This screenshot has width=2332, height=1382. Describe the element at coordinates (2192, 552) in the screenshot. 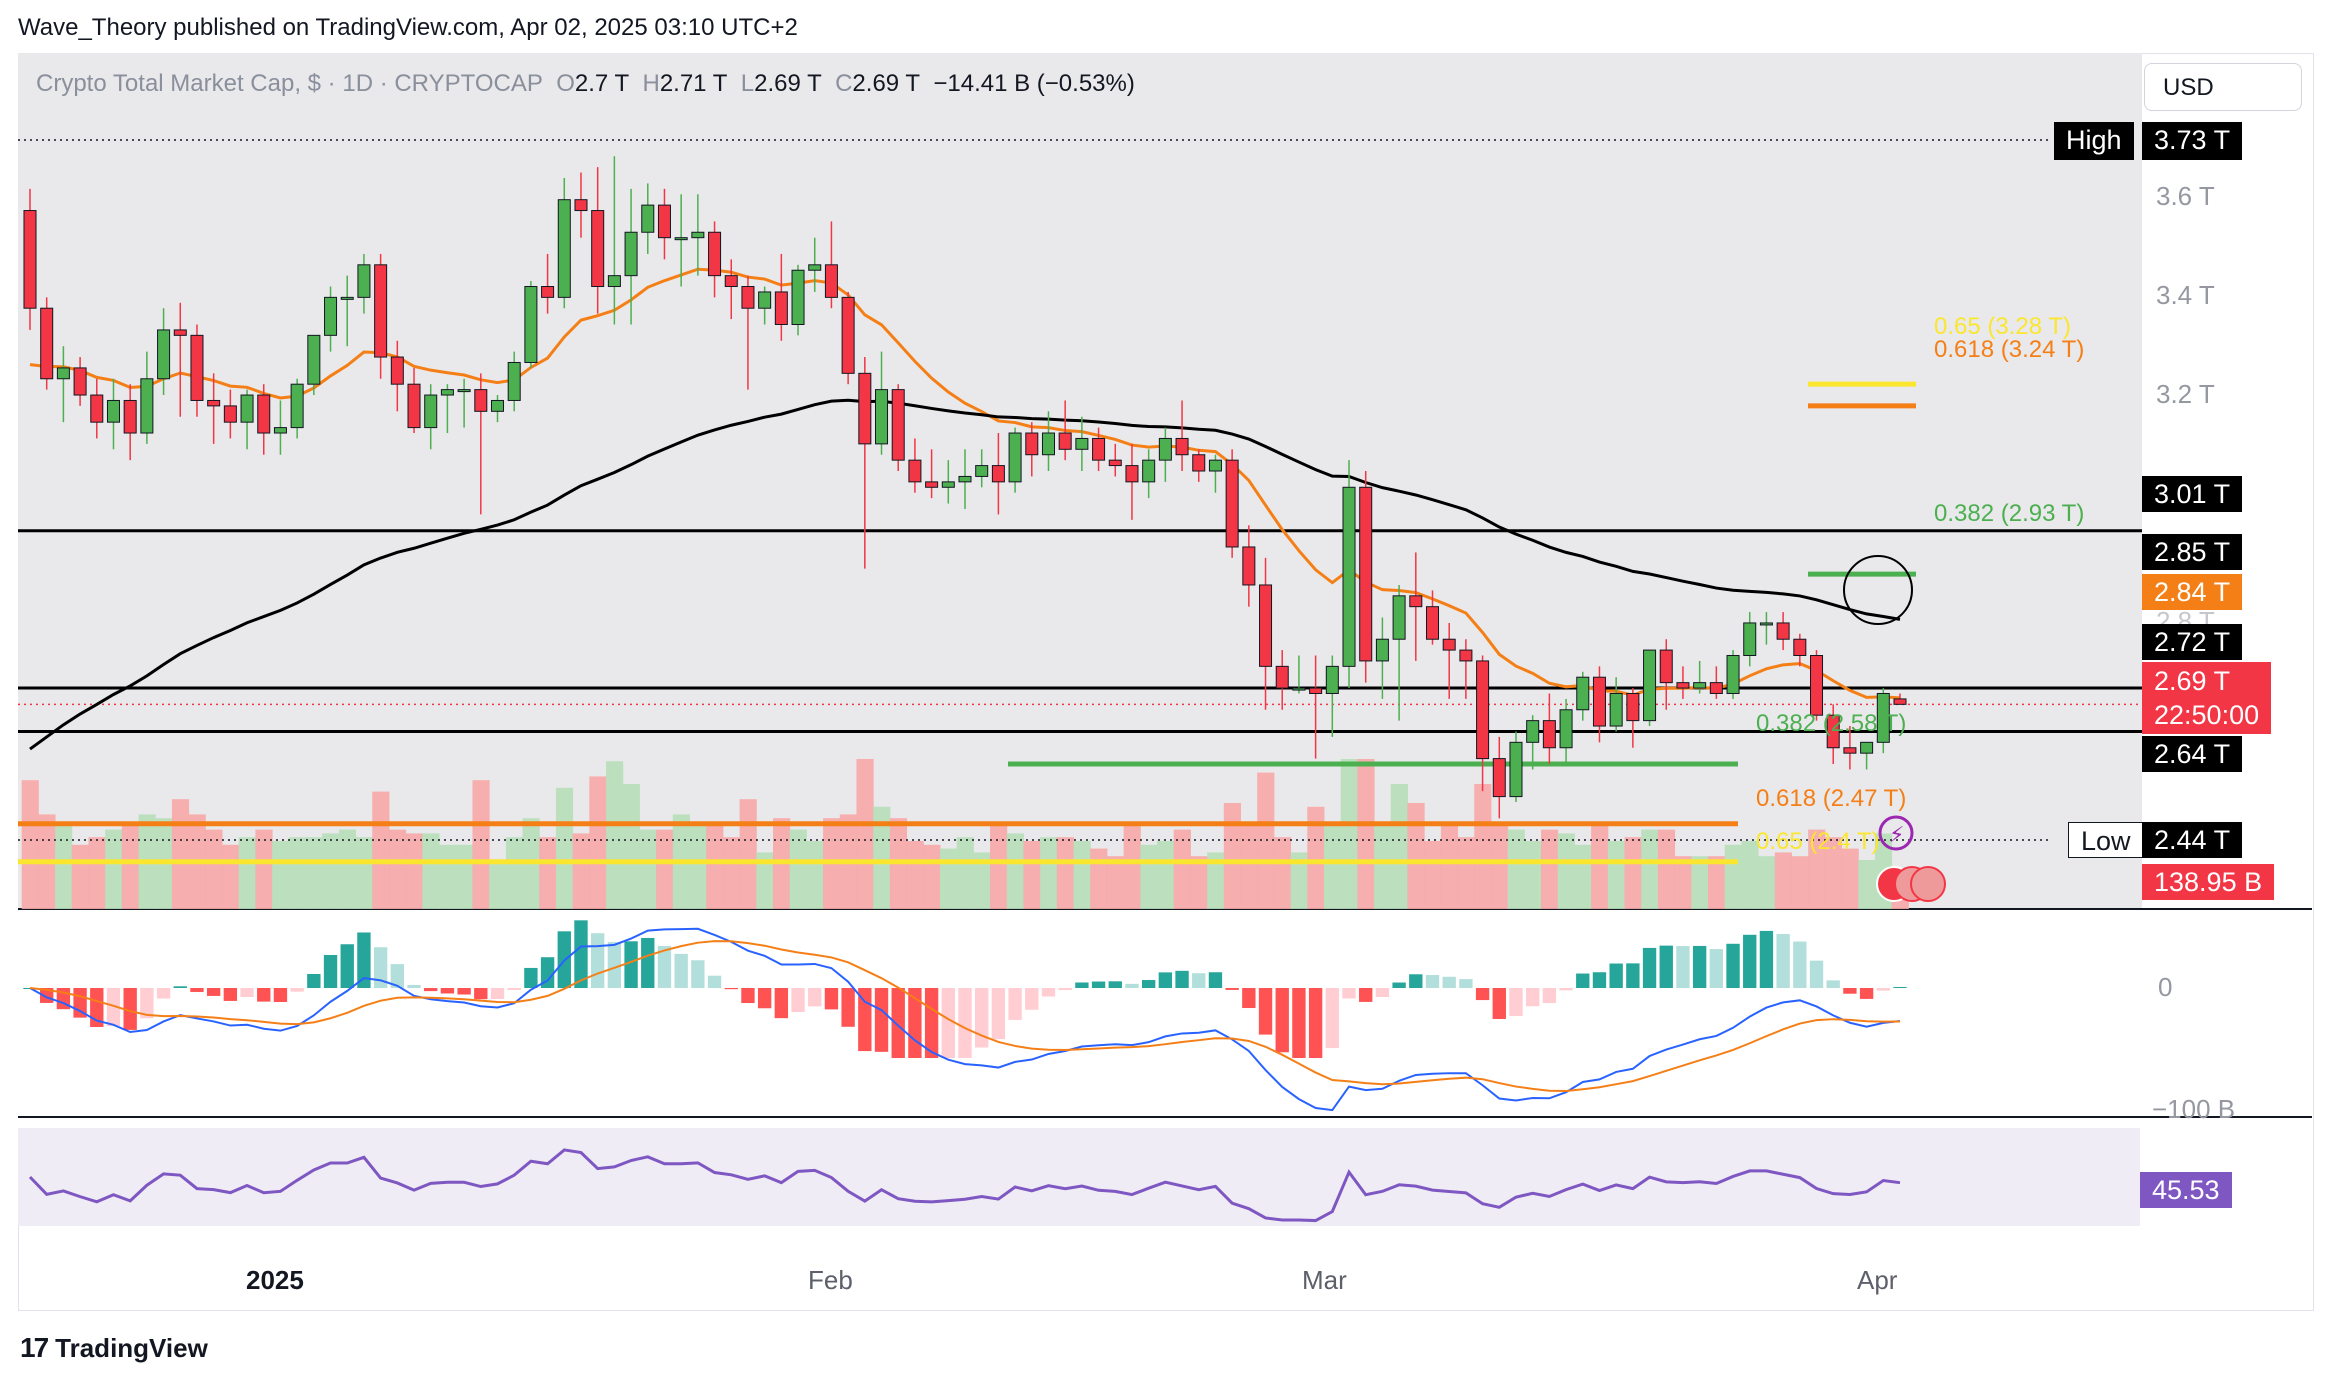

I see `level-285-tag: 2.85 T` at that location.